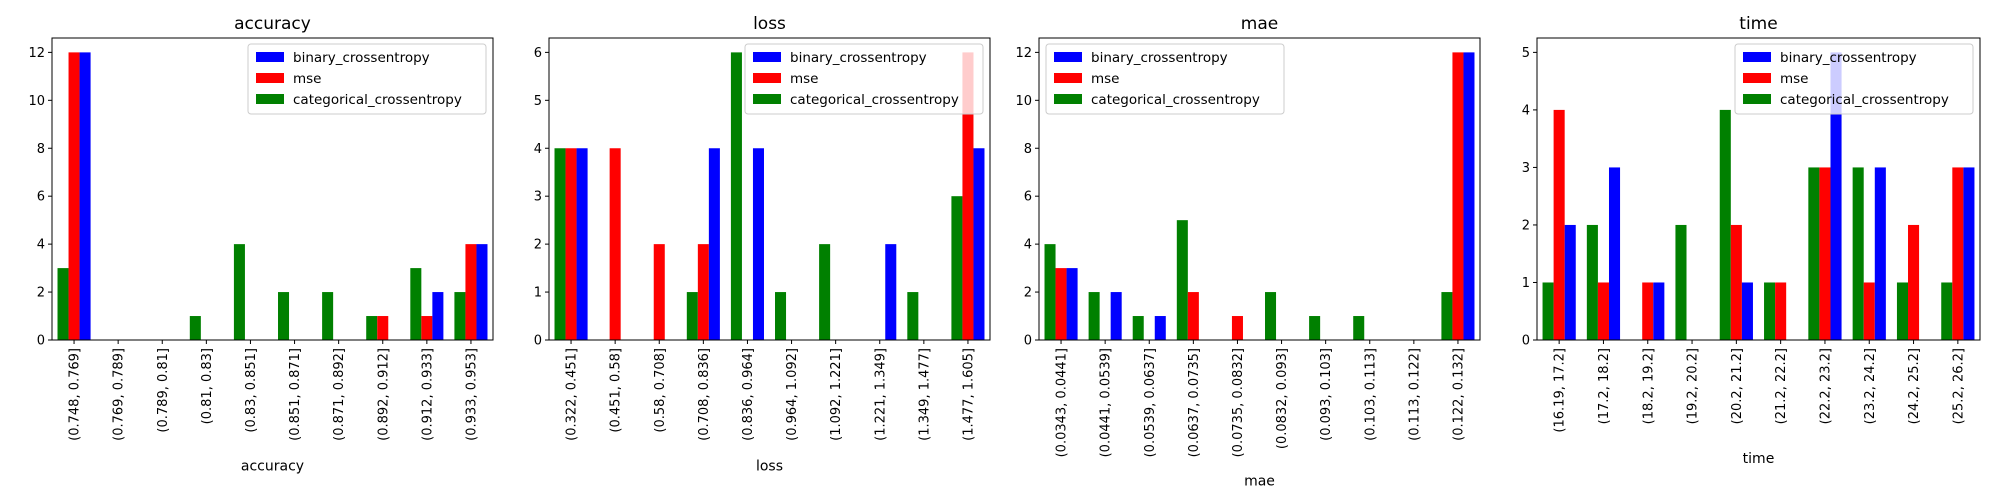  I want to click on x-tick-label: (1.221, 1.349], so click(880, 394).